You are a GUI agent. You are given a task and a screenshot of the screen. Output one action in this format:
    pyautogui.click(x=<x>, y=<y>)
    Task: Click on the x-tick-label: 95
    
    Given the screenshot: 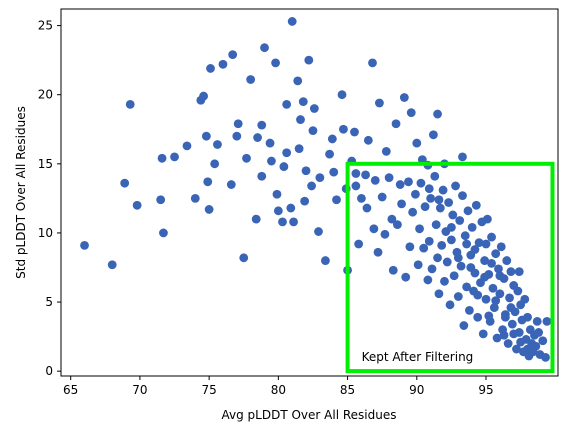 What is the action you would take?
    pyautogui.click(x=485, y=390)
    